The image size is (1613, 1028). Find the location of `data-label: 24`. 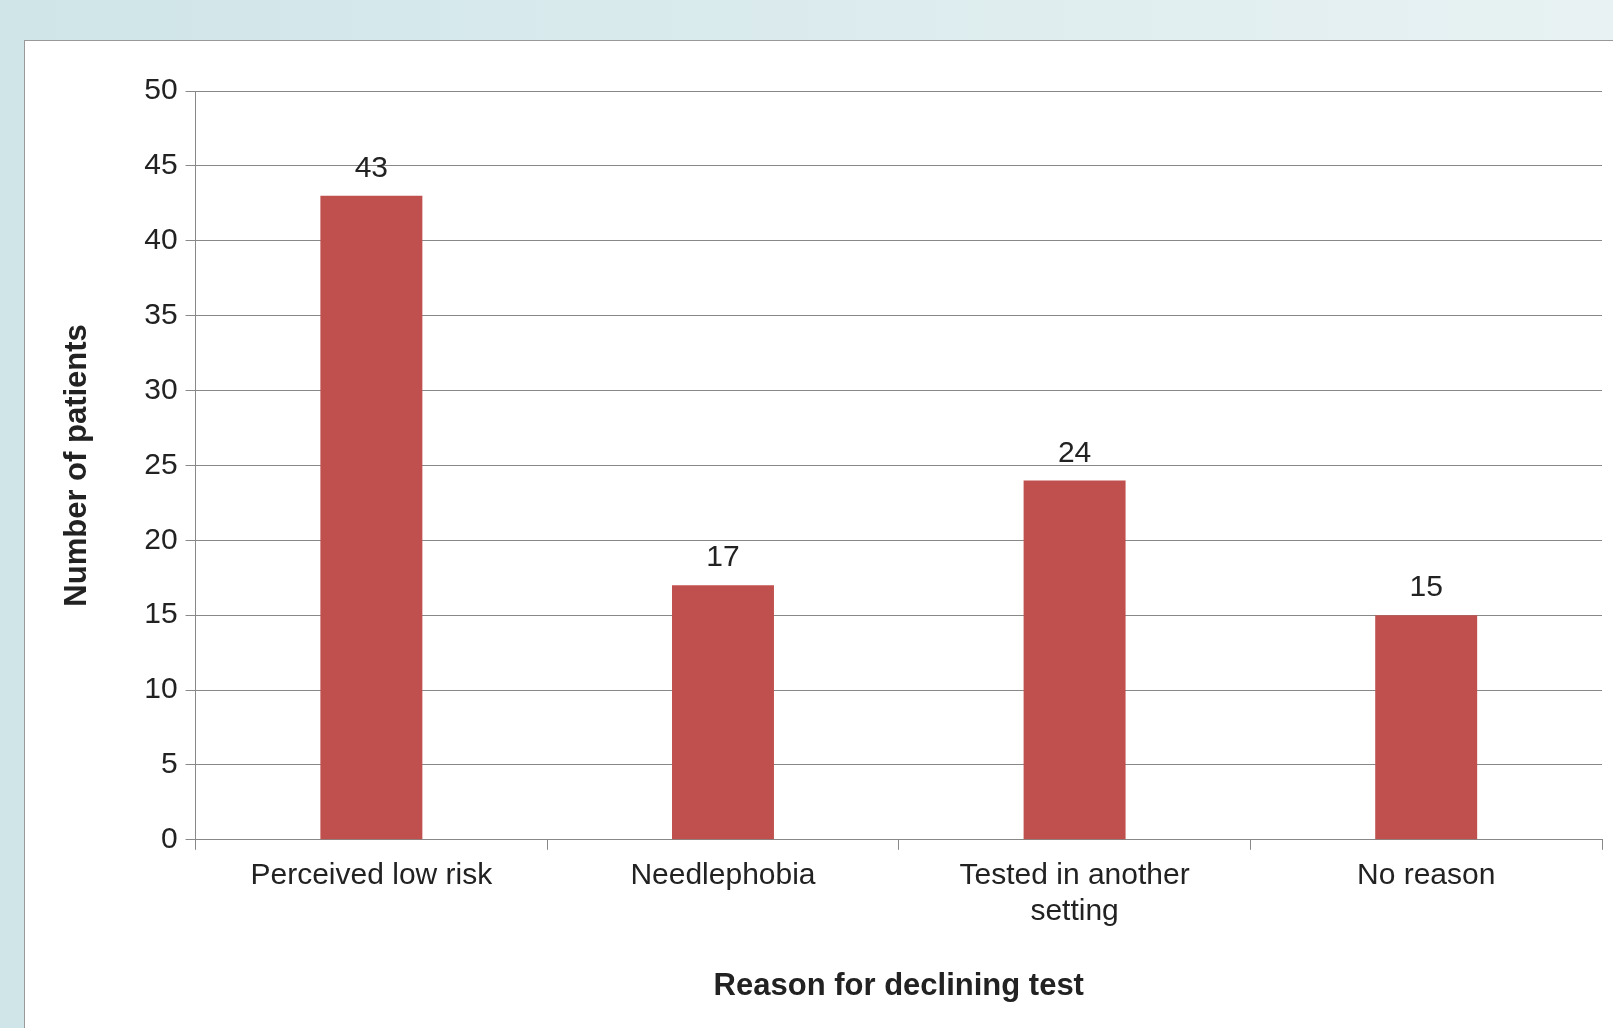

data-label: 24 is located at coordinates (1074, 451).